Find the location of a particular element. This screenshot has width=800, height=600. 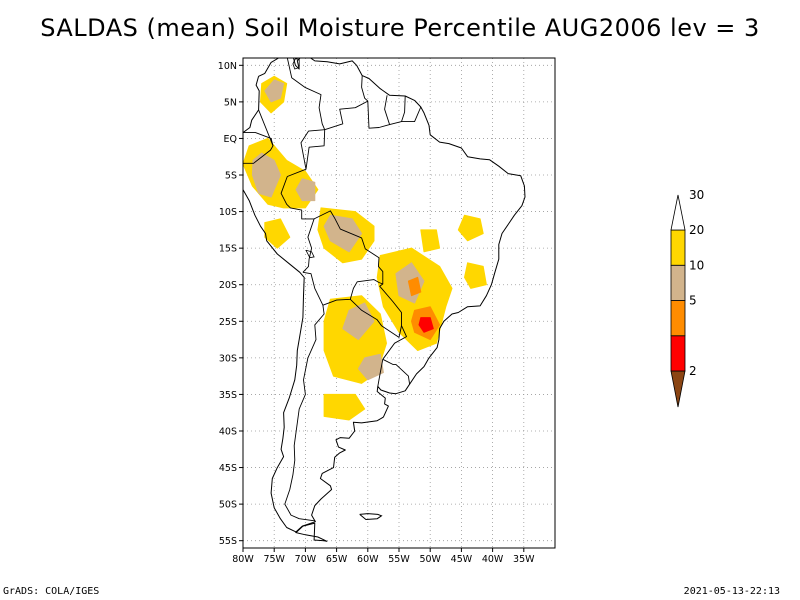

colorbar-label: 2 is located at coordinates (693, 371).